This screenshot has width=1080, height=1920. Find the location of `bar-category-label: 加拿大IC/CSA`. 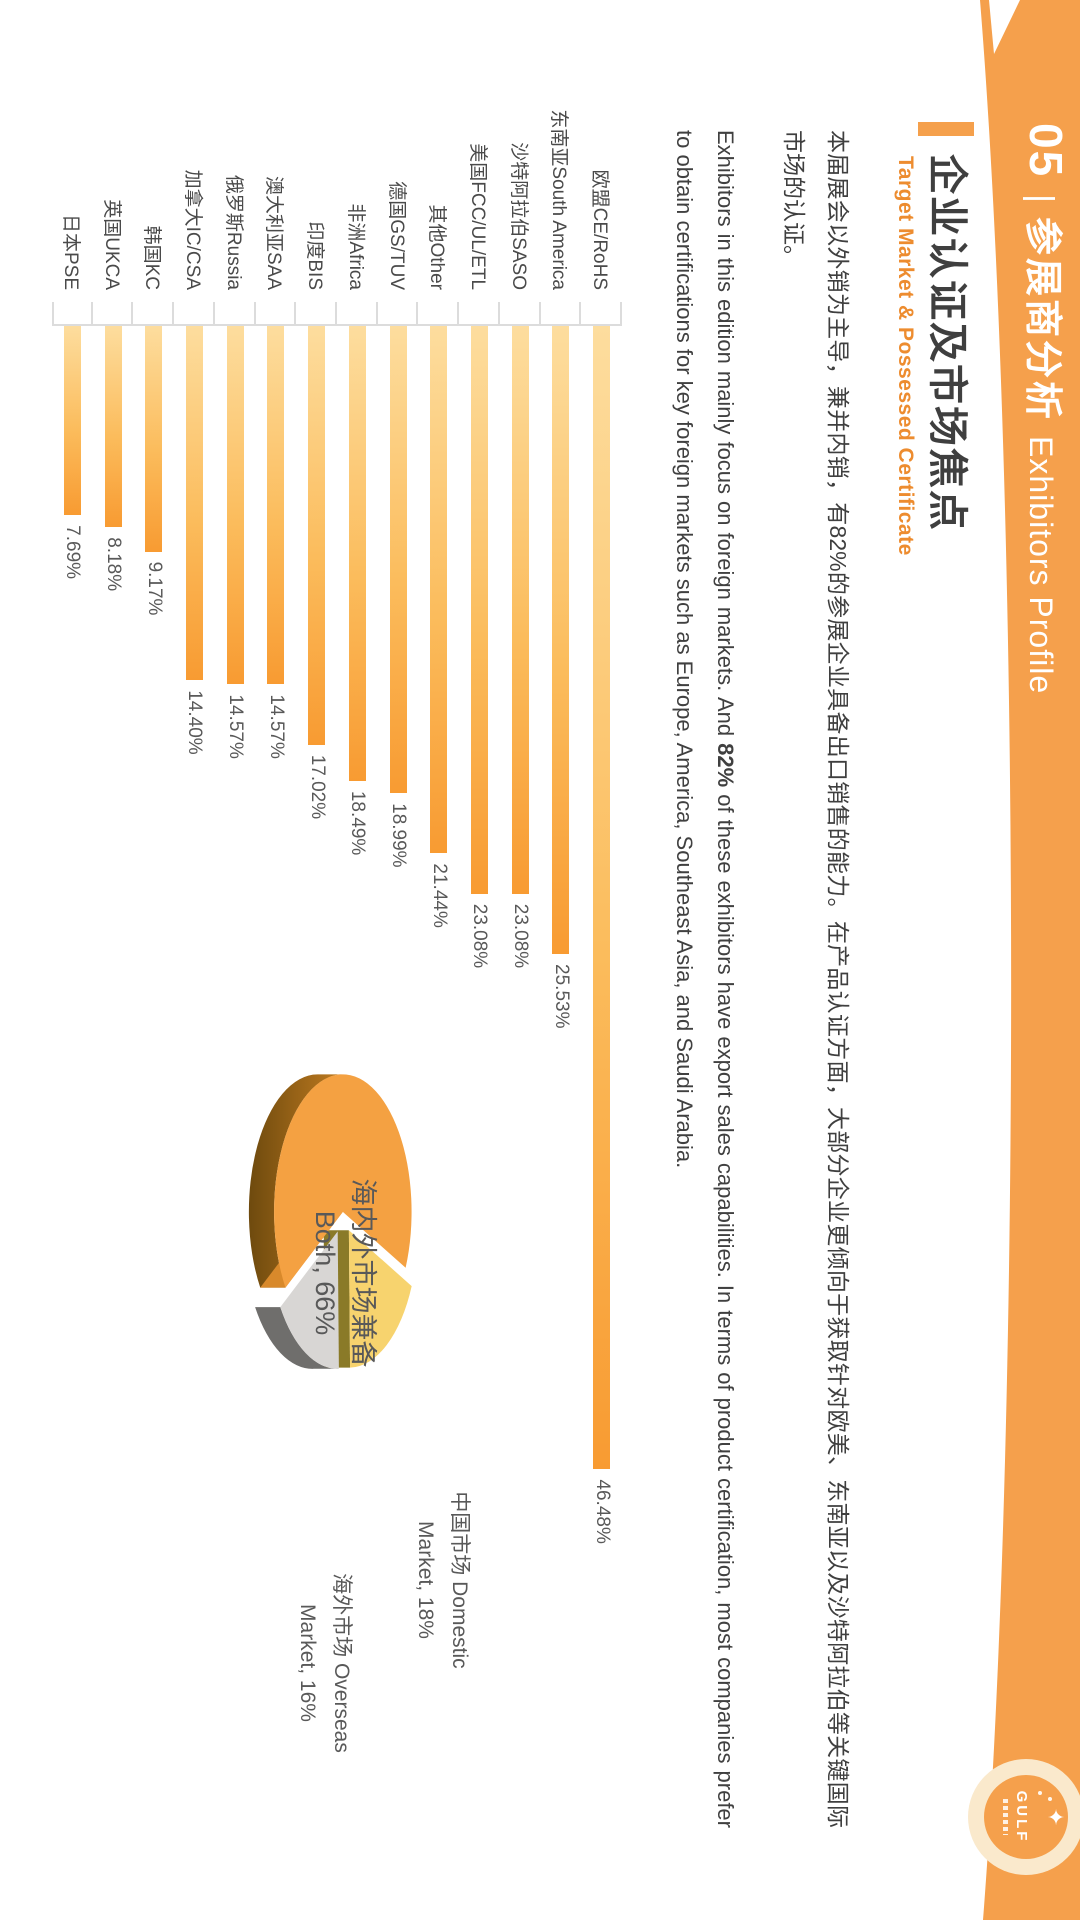

bar-category-label: 加拿大IC/CSA is located at coordinates (192, 229).